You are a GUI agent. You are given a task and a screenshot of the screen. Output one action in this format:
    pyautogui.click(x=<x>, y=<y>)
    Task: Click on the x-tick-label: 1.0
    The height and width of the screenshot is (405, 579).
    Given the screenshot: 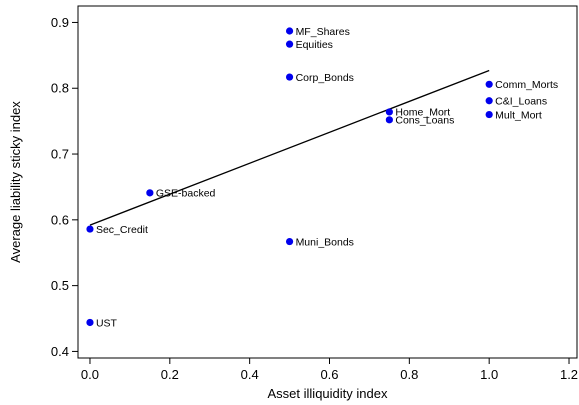 What is the action you would take?
    pyautogui.click(x=489, y=374)
    